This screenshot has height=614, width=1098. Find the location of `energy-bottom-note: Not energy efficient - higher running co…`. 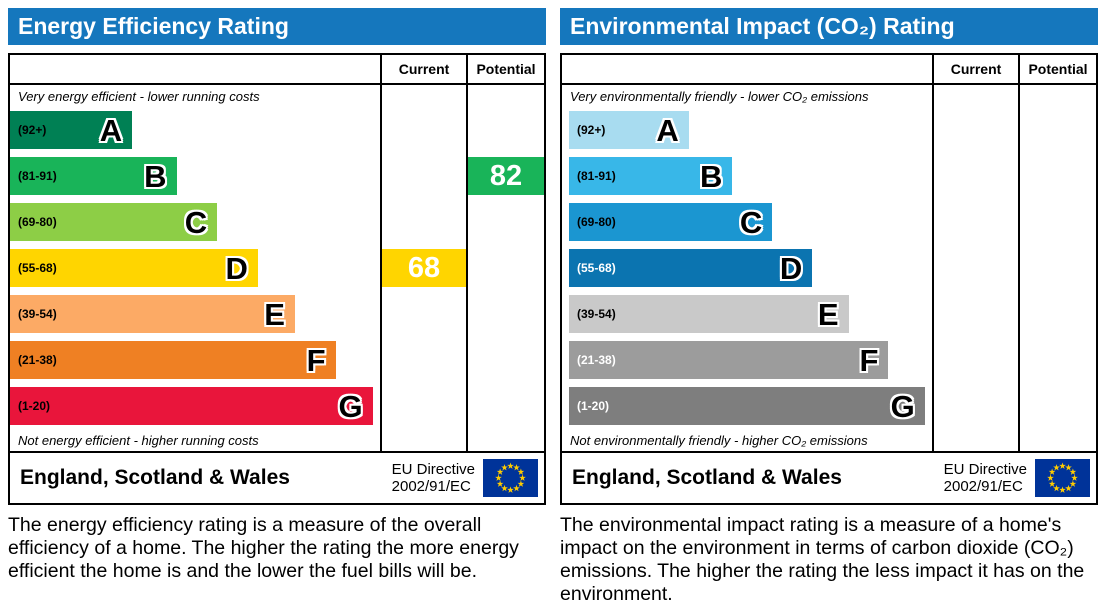

energy-bottom-note: Not energy efficient - higher running co… is located at coordinates (138, 440).